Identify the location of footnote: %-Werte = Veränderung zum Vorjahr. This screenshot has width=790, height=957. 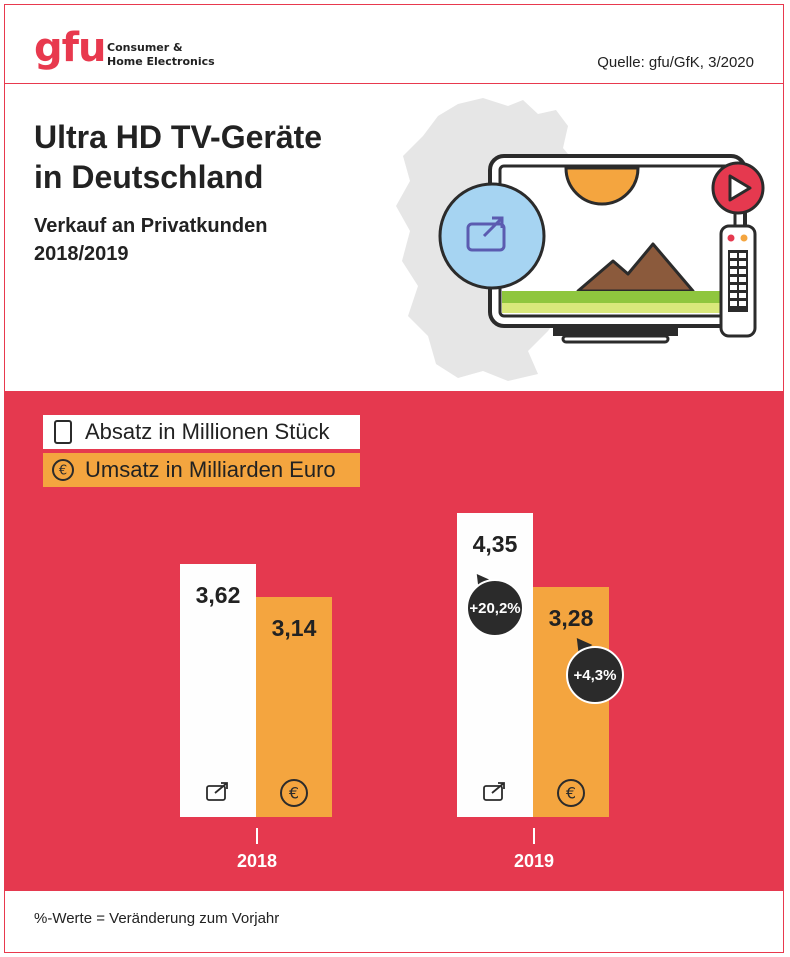
(157, 918).